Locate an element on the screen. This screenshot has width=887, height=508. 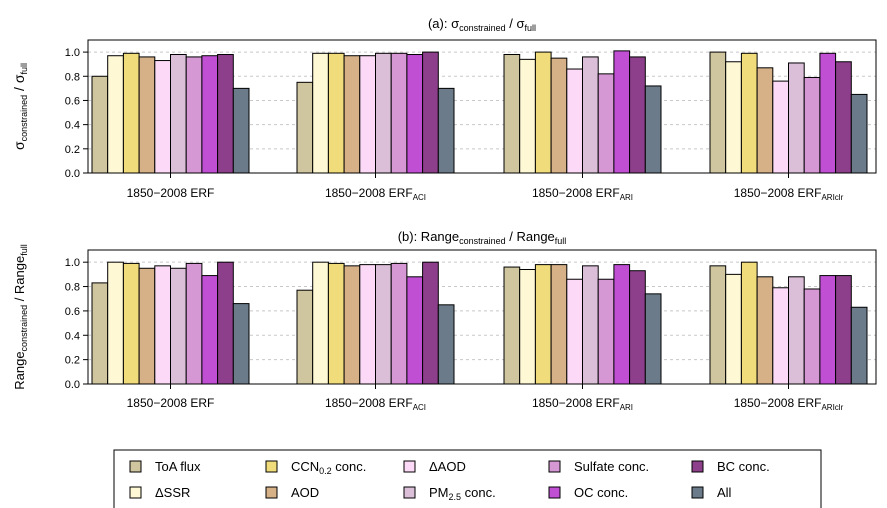
y-axis-label: Rangeconstrained / Rangefull is located at coordinates (20, 317).